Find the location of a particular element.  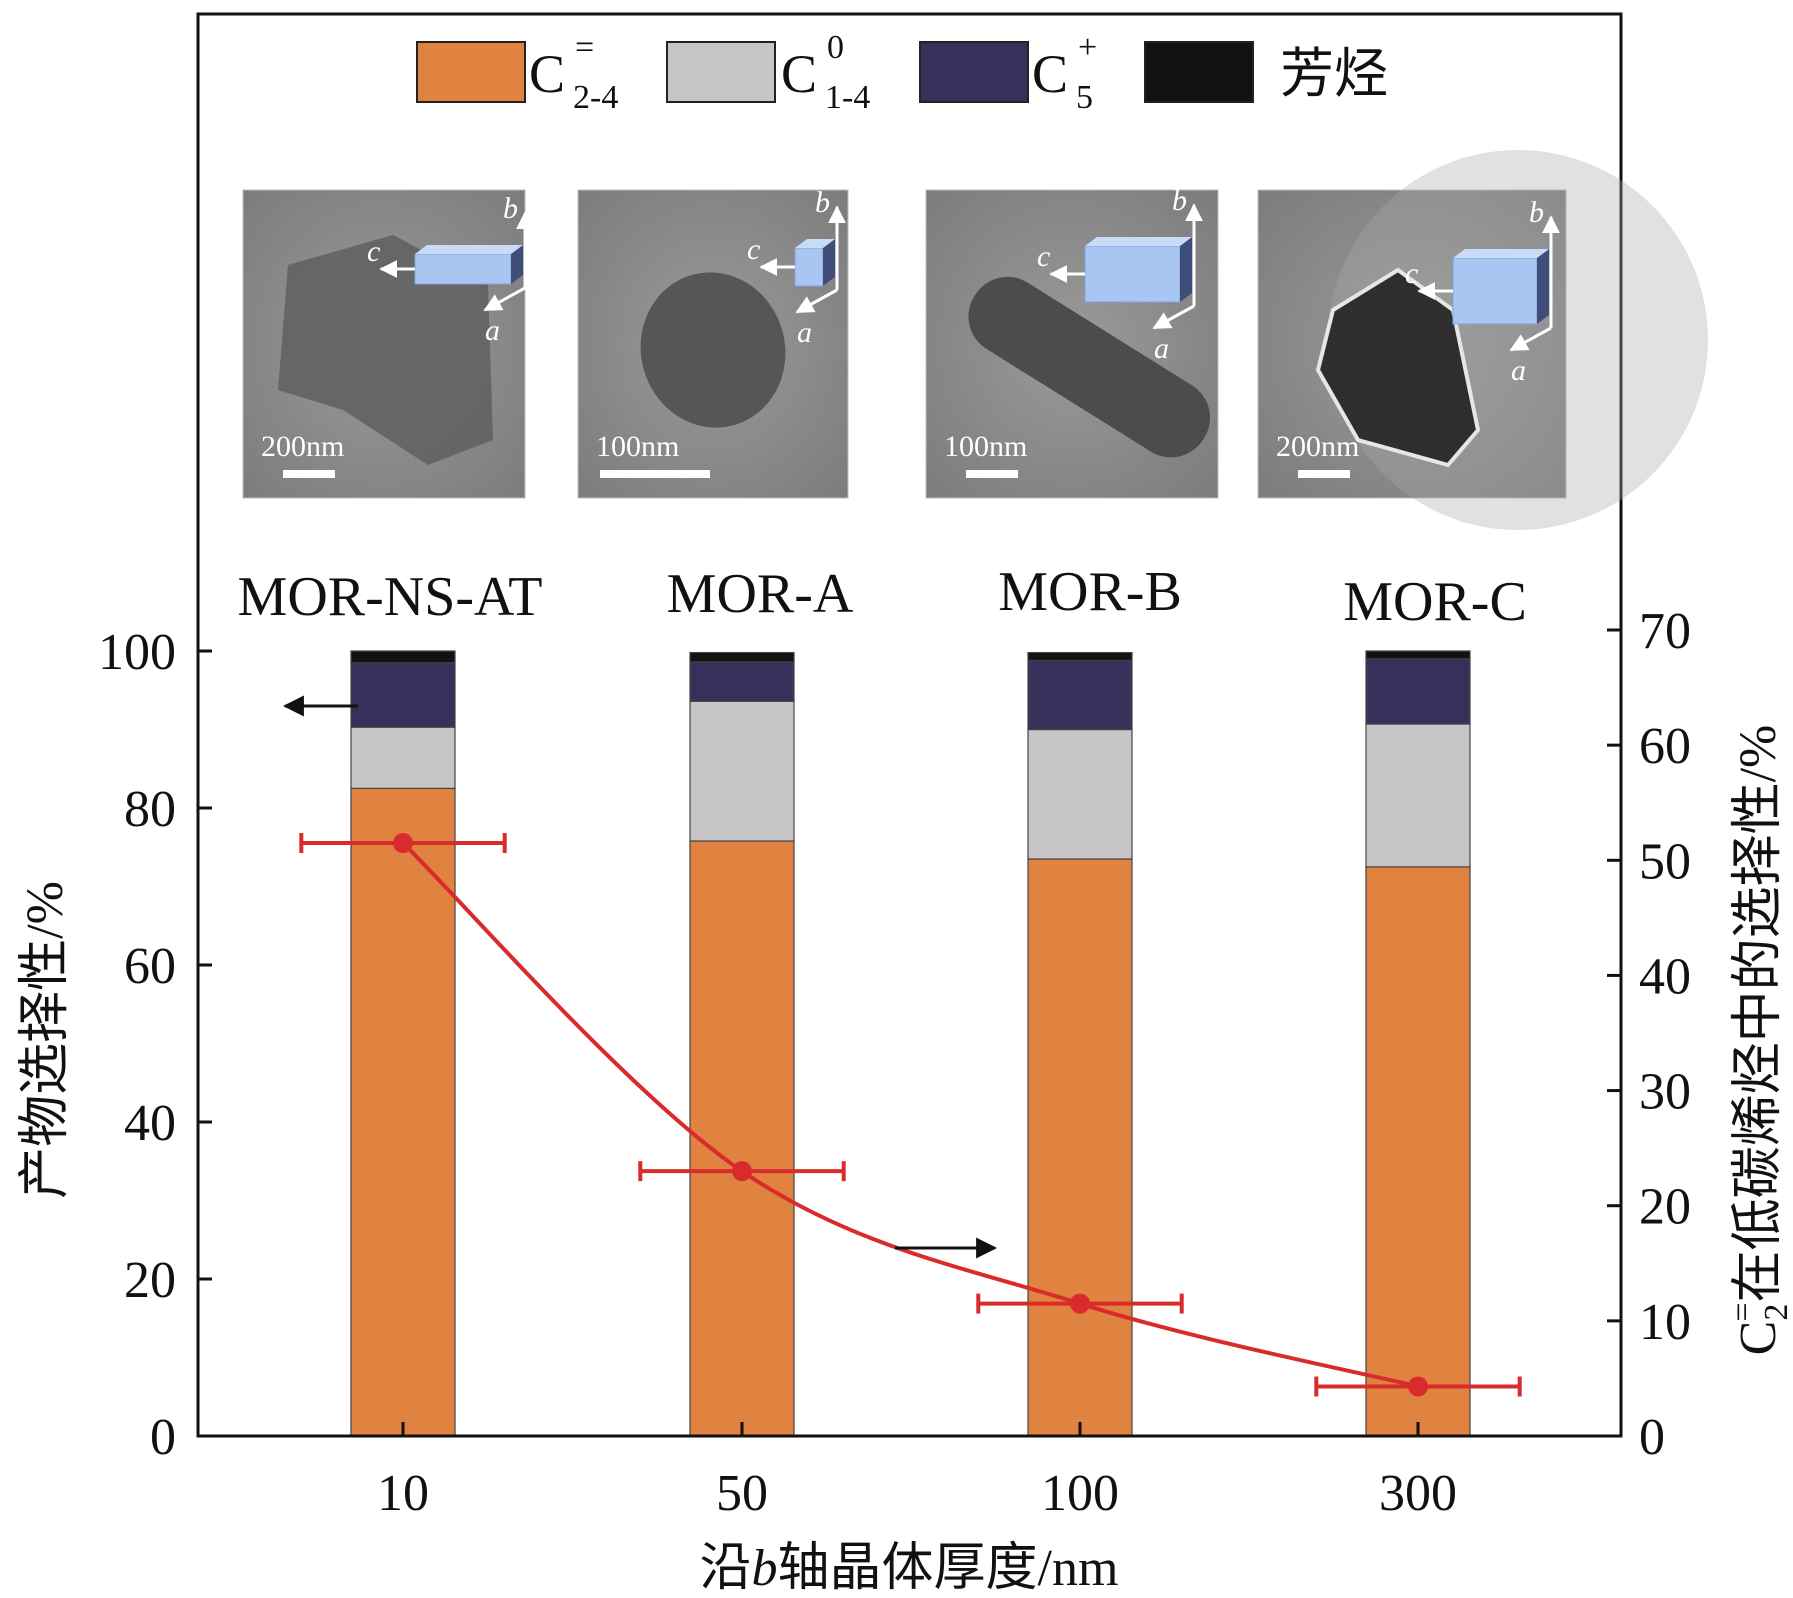

legend-label-3-sub: 5 is located at coordinates (1084, 97).